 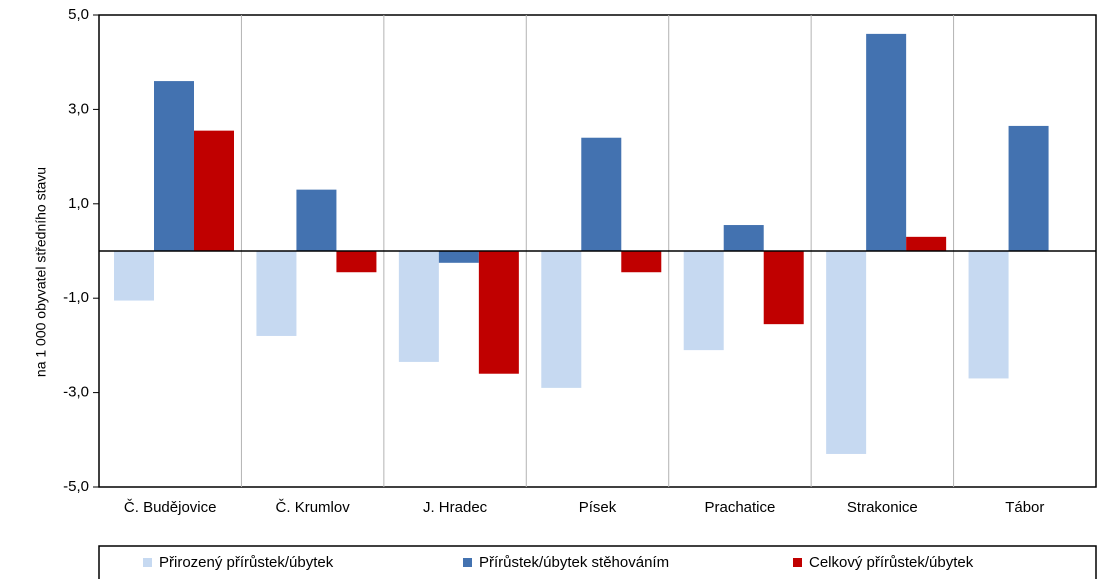 I want to click on category-label: Č. Budějovice, so click(x=170, y=507).